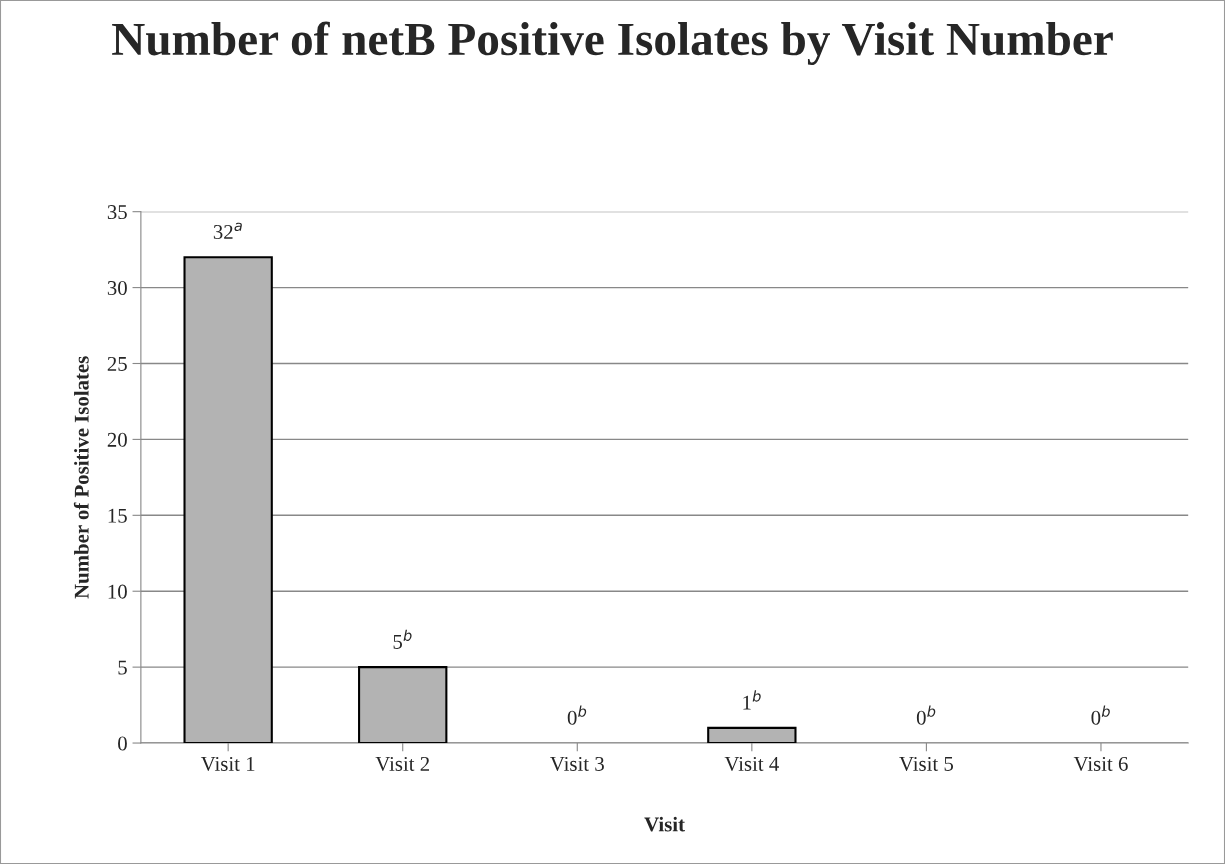 This screenshot has width=1225, height=864. What do you see at coordinates (664, 824) in the screenshot?
I see `x-axis-title: Visit` at bounding box center [664, 824].